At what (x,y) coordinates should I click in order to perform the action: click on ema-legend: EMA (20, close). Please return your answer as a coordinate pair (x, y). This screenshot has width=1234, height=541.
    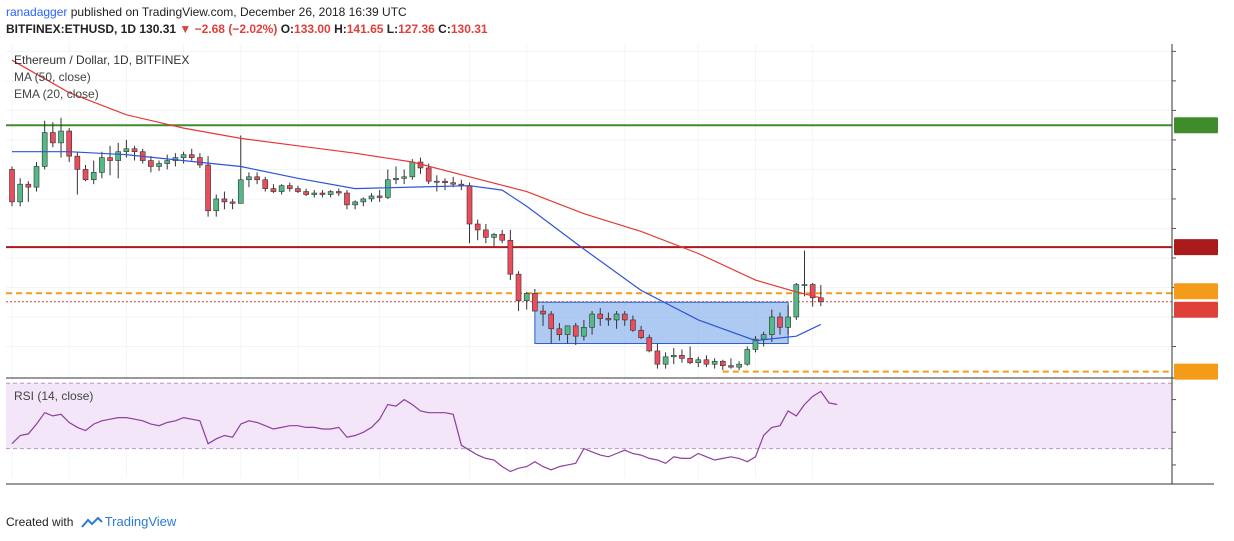
    Looking at the image, I should click on (56, 94).